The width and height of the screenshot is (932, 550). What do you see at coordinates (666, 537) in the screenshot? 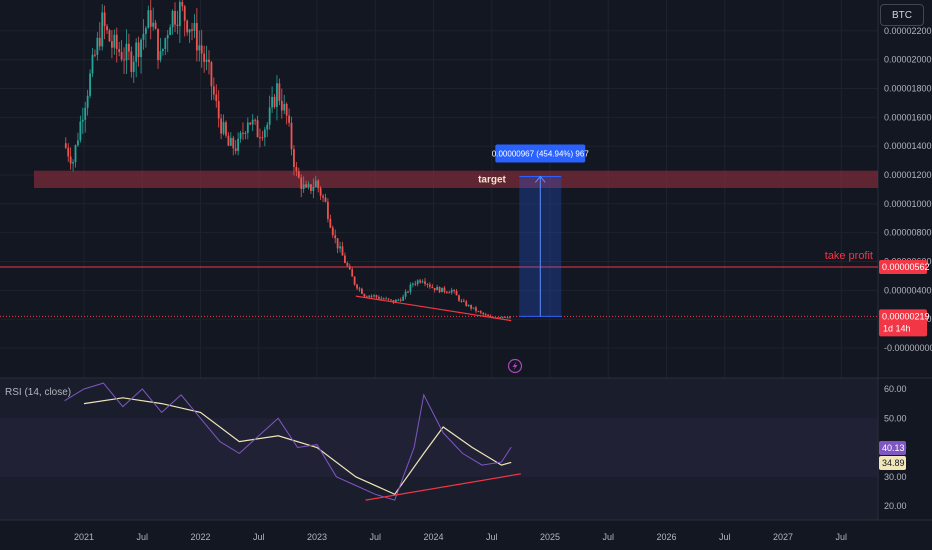
I see `time-tick-label: 2026` at bounding box center [666, 537].